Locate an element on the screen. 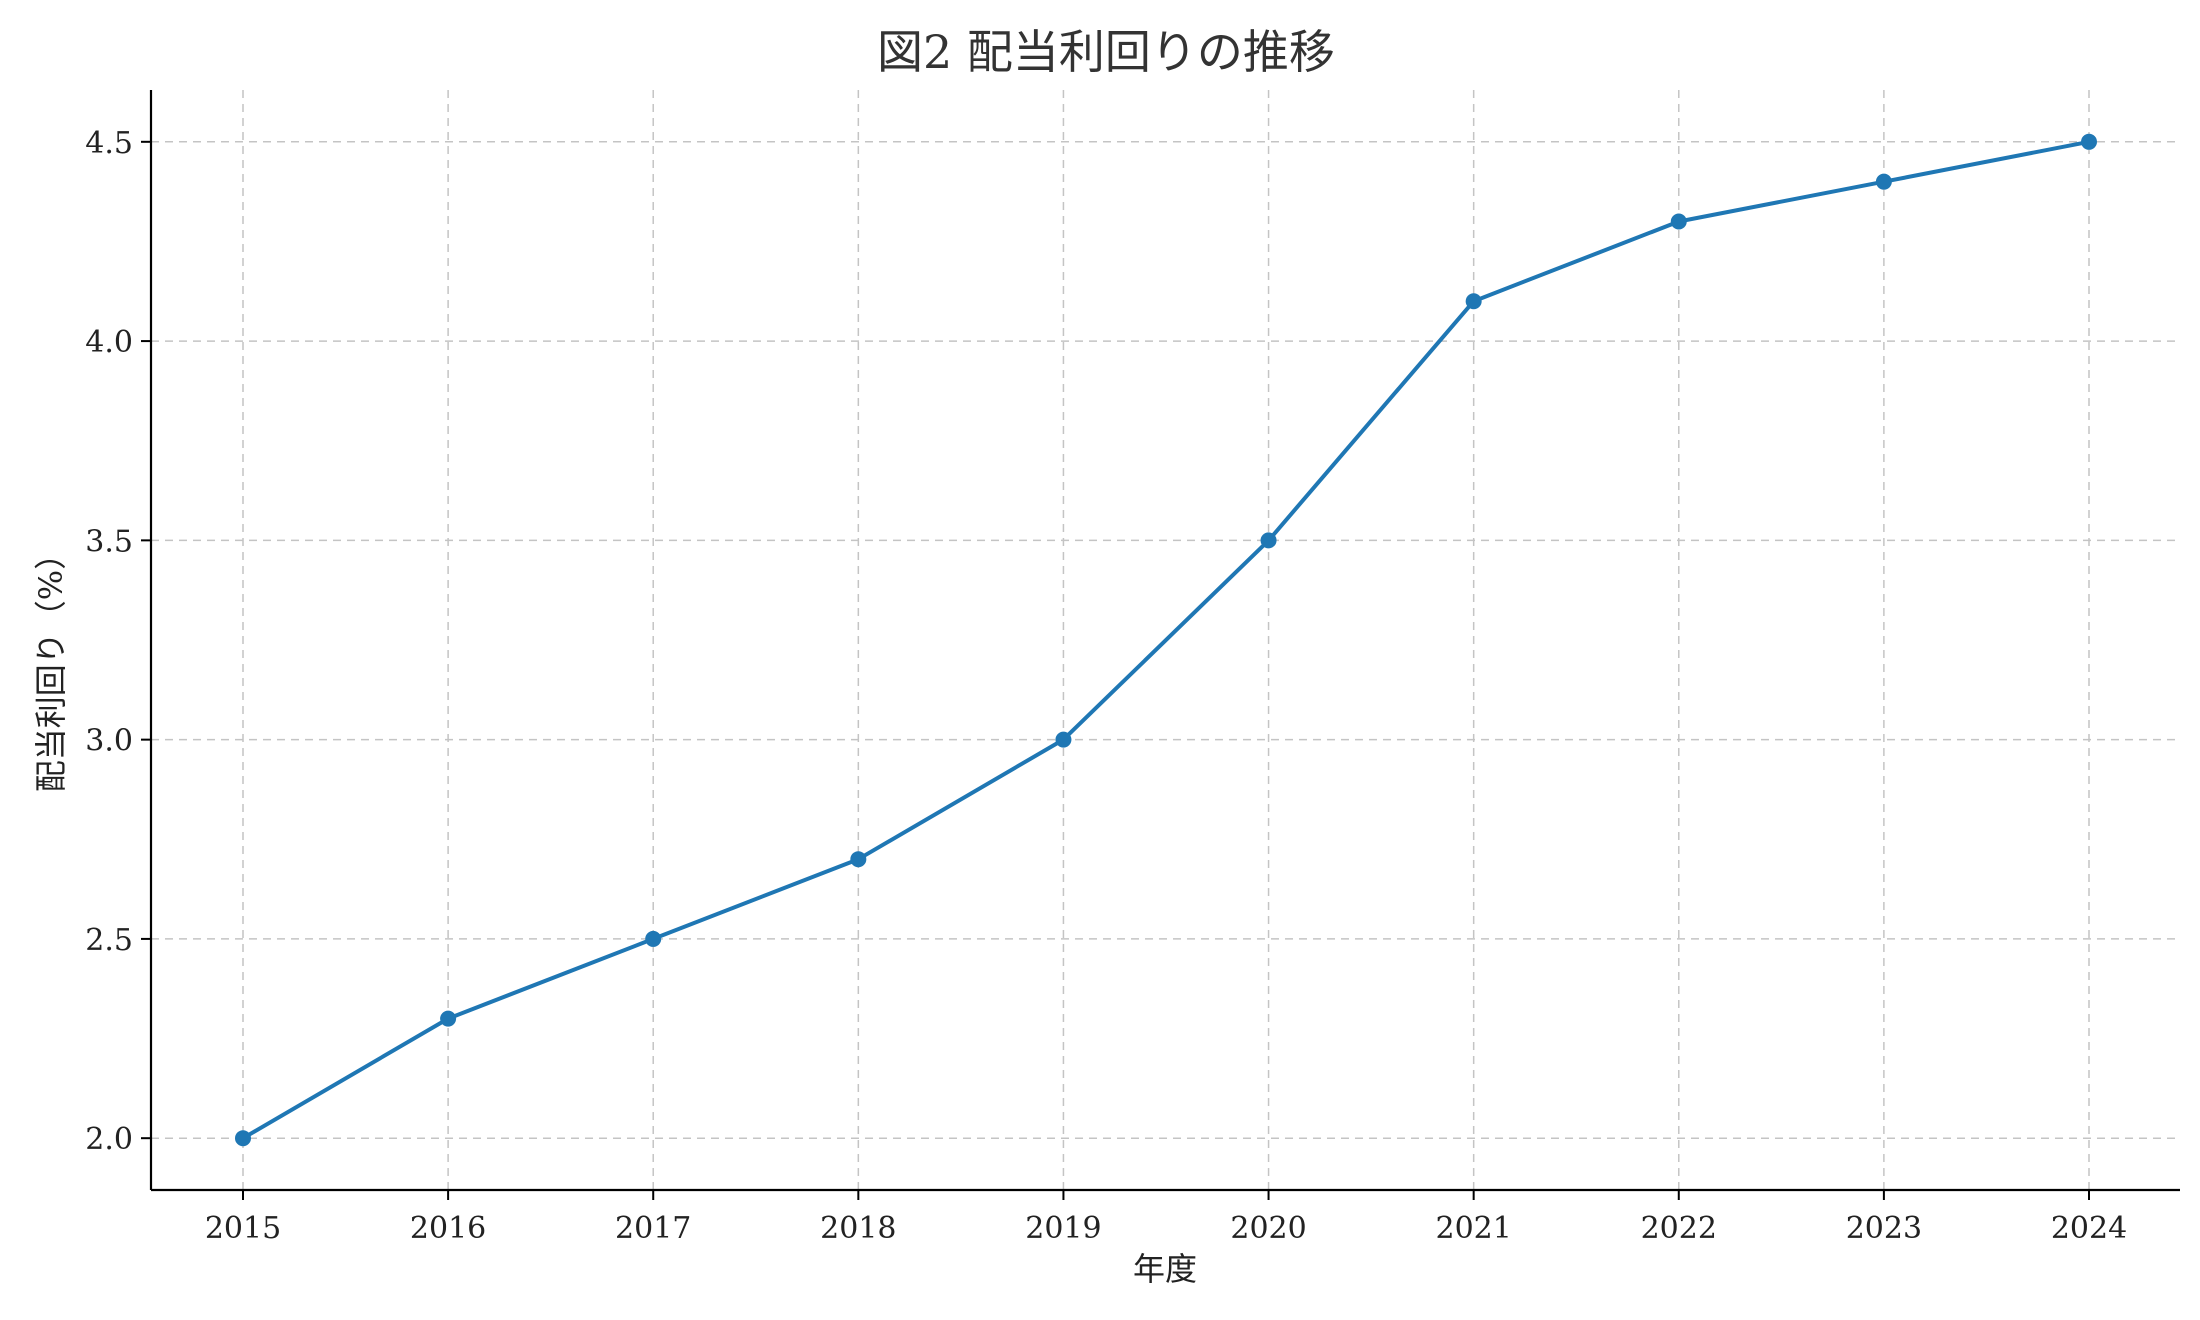 This screenshot has width=2200, height=1320. x-tick-label: 2024 is located at coordinates (2089, 1228).